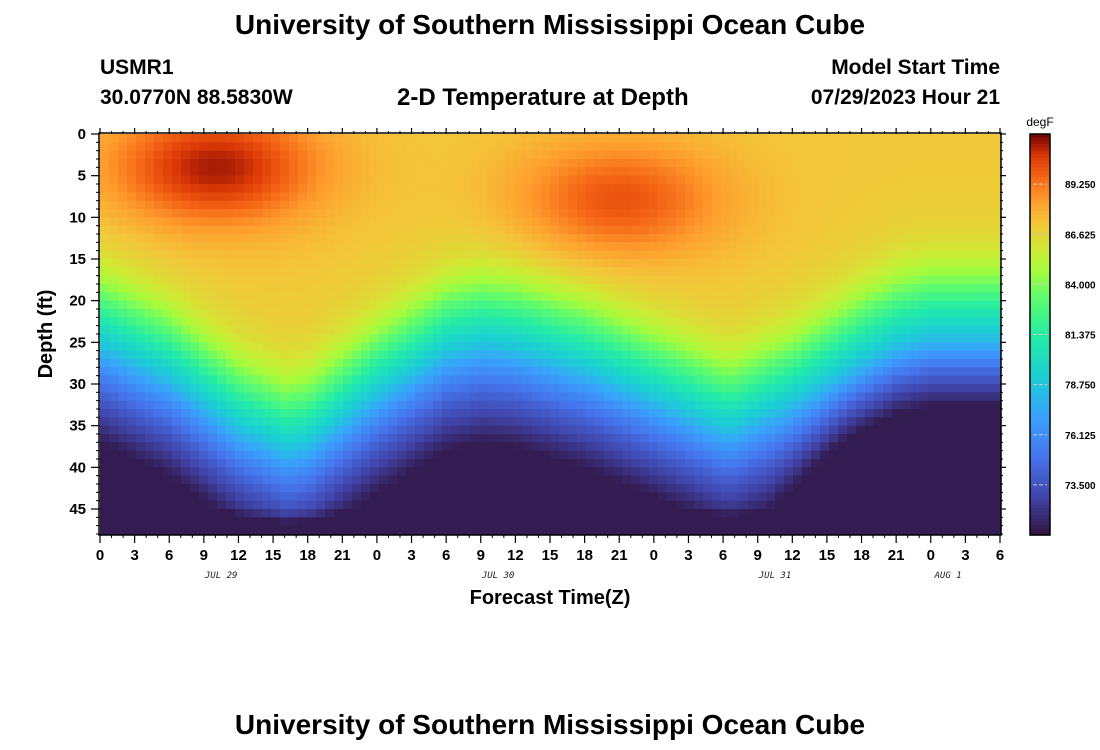 The width and height of the screenshot is (1100, 750). I want to click on x-tick-label: 9, so click(481, 555).